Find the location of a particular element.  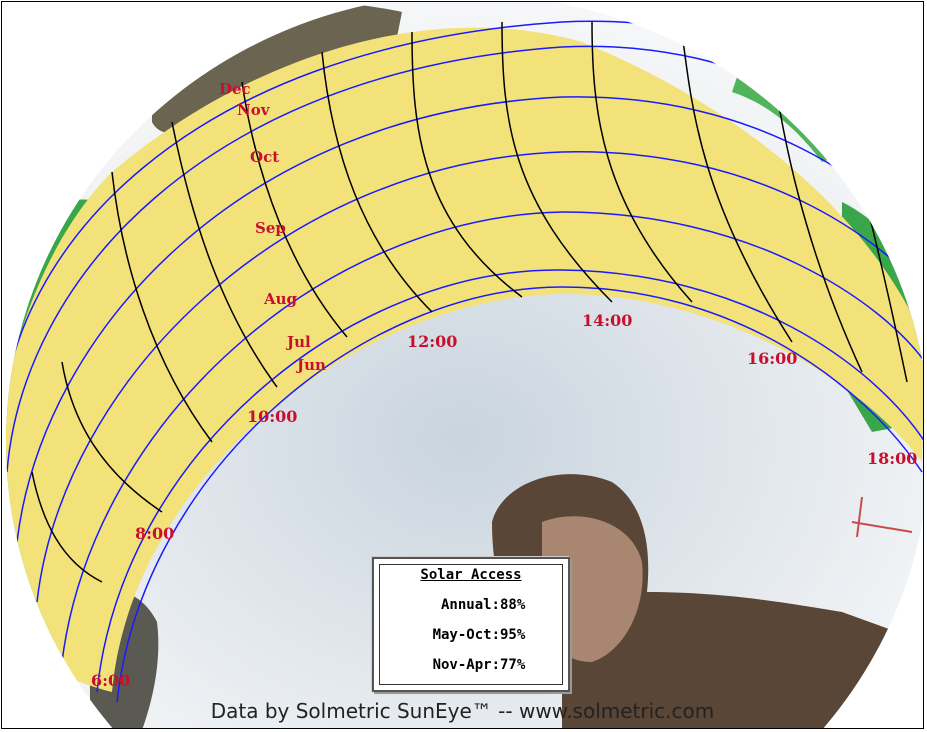

month-label-aug: Aug is located at coordinates (280, 299).